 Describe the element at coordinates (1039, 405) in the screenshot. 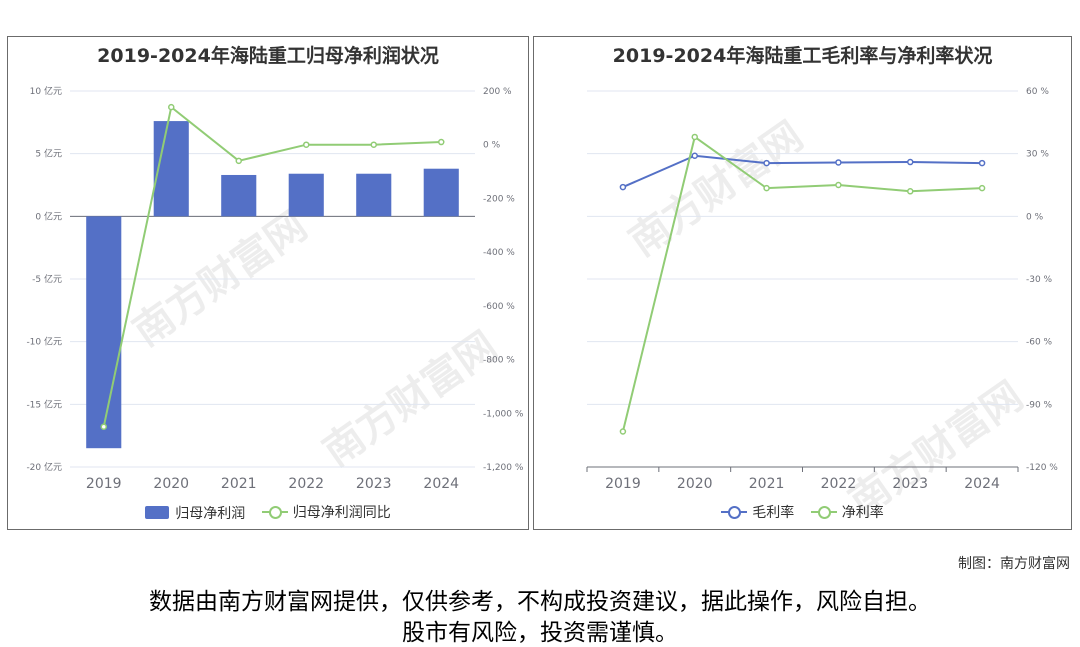

I see `y-right-tick-label: -90 %` at that location.